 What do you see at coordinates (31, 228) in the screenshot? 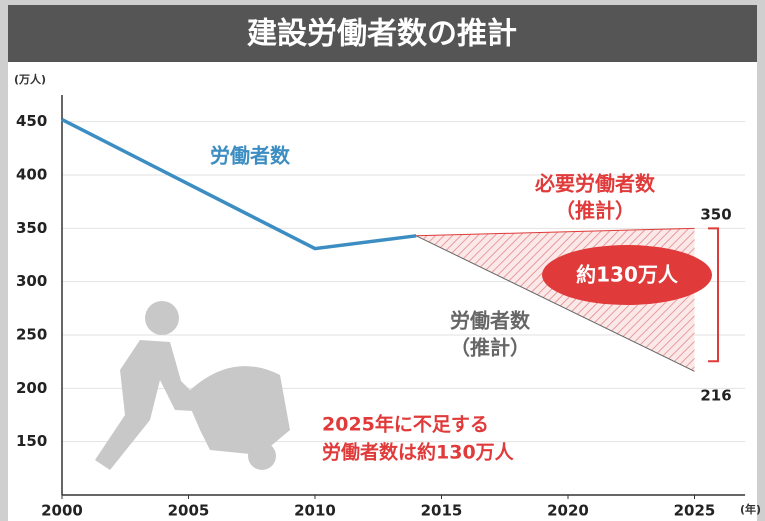
I see `y-tick-label: 350` at bounding box center [31, 228].